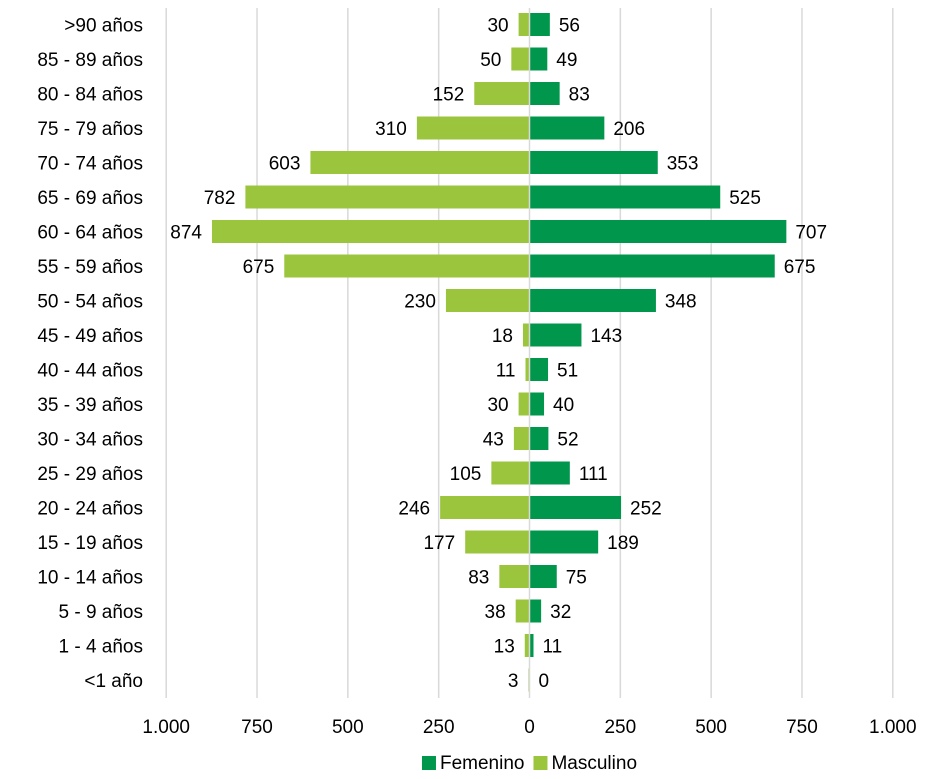  Describe the element at coordinates (683, 164) in the screenshot. I see `data-label-femenino: 353` at that location.